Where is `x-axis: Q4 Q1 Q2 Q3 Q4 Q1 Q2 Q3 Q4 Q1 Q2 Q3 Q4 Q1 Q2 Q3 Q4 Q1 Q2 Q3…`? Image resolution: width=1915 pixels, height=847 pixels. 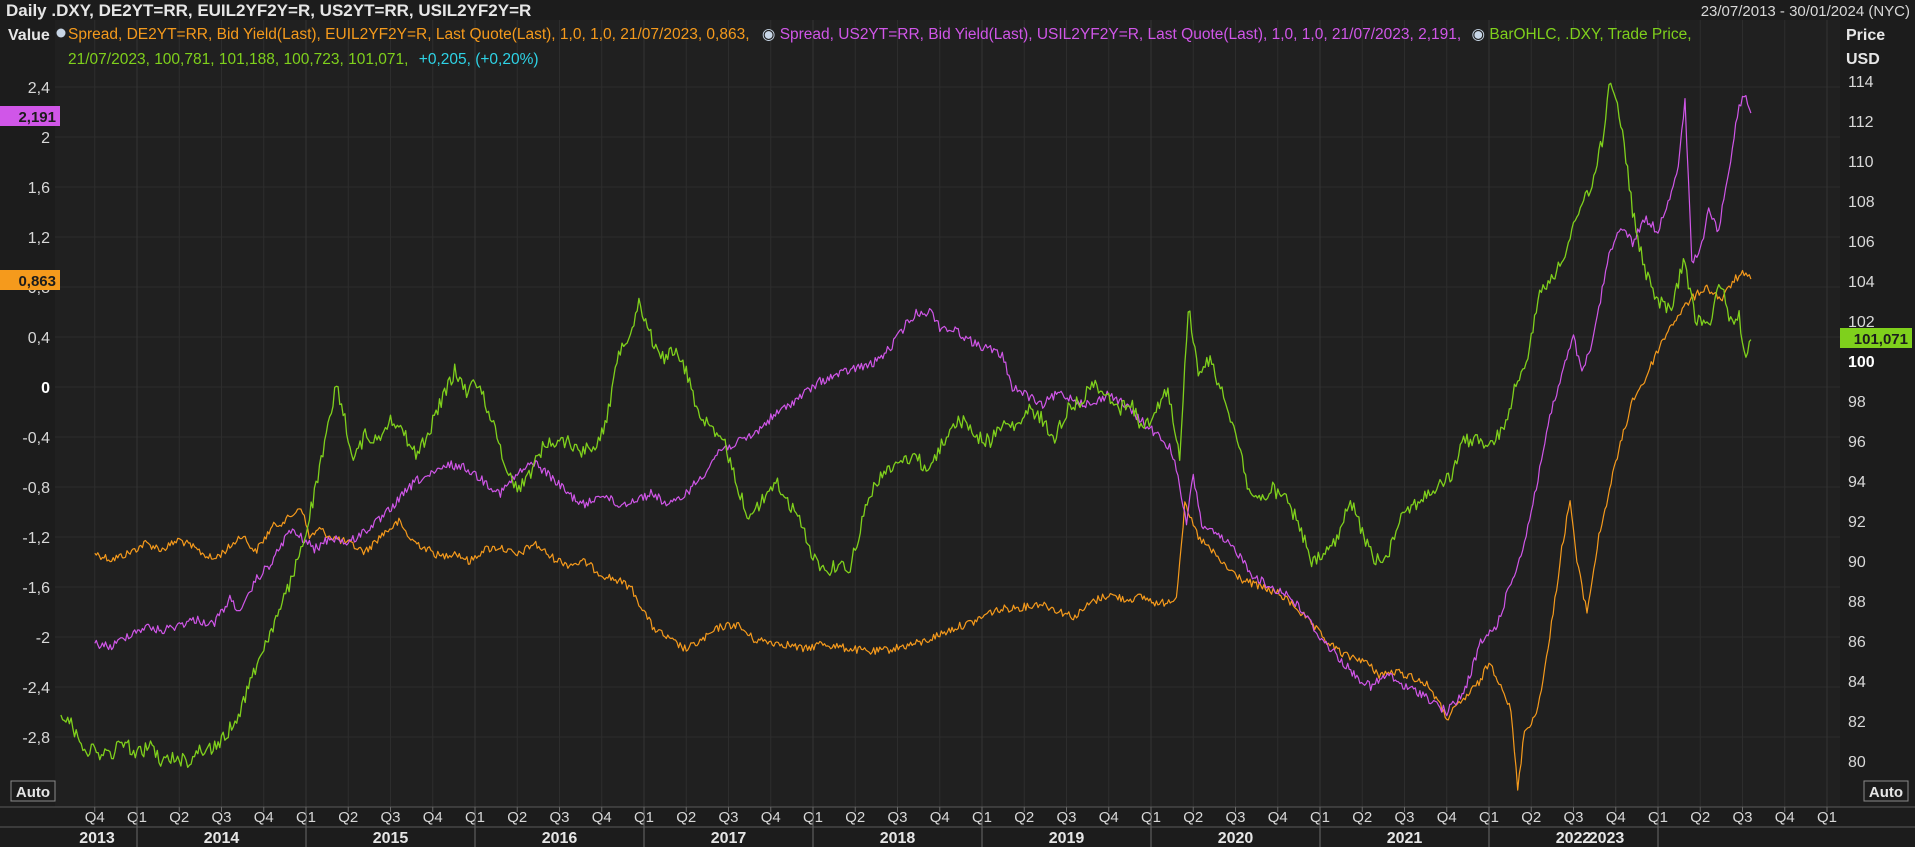
x-axis: Q4 Q1 Q2 Q3 Q4 Q1 Q2 Q3 Q4 Q1 Q2 Q3 Q4 Q1 Q2 Q3 Q4 Q1 Q2 Q3… is located at coordinates (957, 826).